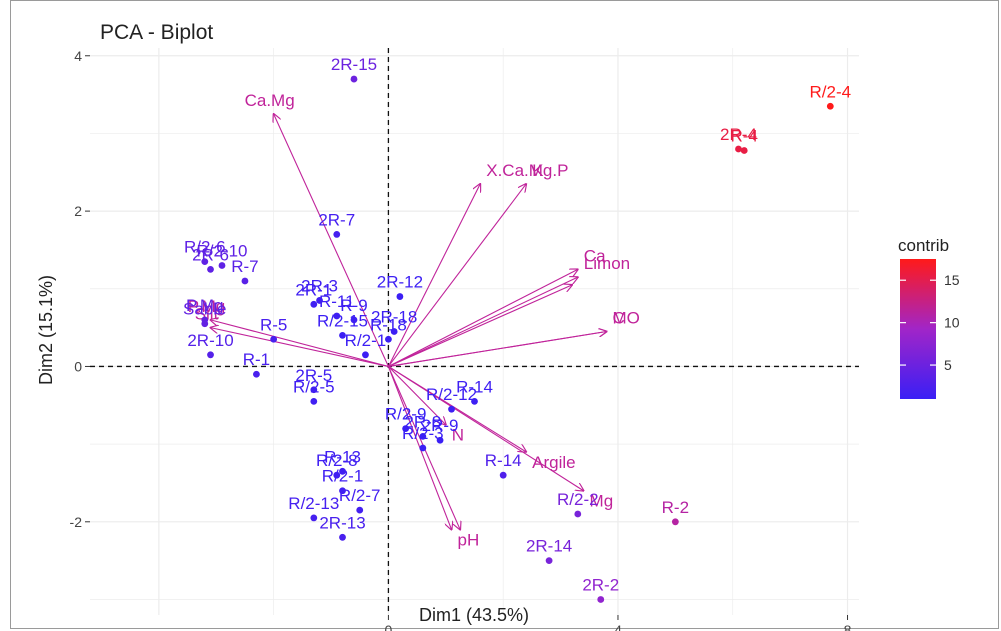  What do you see at coordinates (244, 266) in the screenshot?
I see `point-label: R-7` at bounding box center [244, 266].